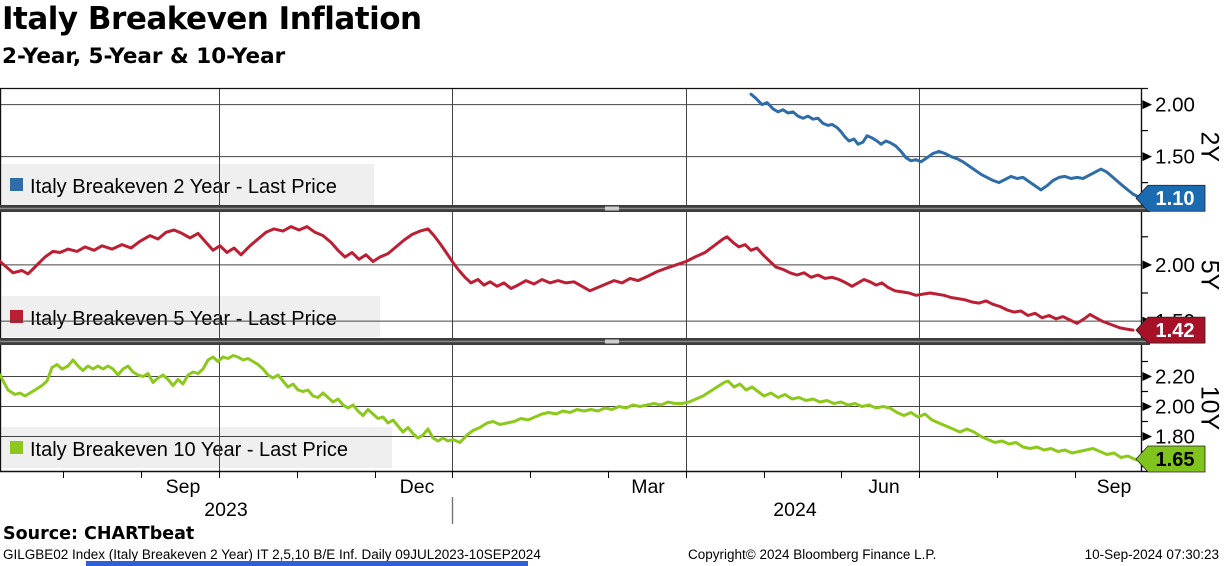 This screenshot has height=566, width=1224. I want to click on legend-label: Italy Breakeven 5 Year - Last Price, so click(183, 319).